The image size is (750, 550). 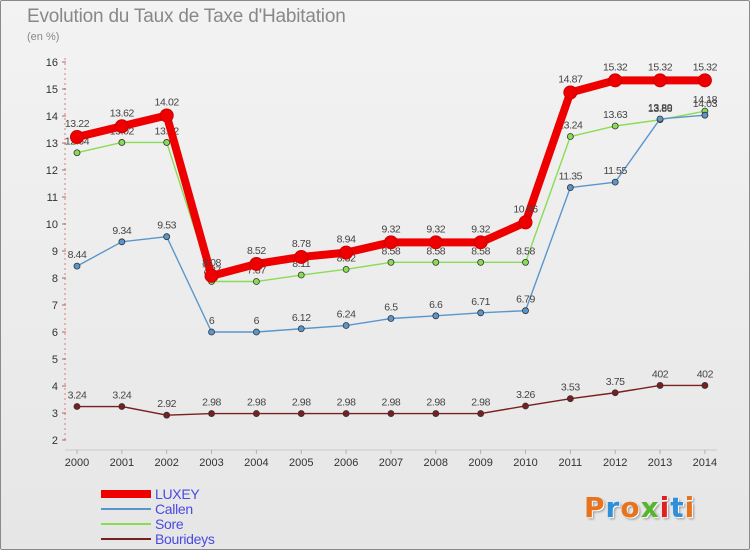 I want to click on data-label: 13.89, so click(x=660, y=108).